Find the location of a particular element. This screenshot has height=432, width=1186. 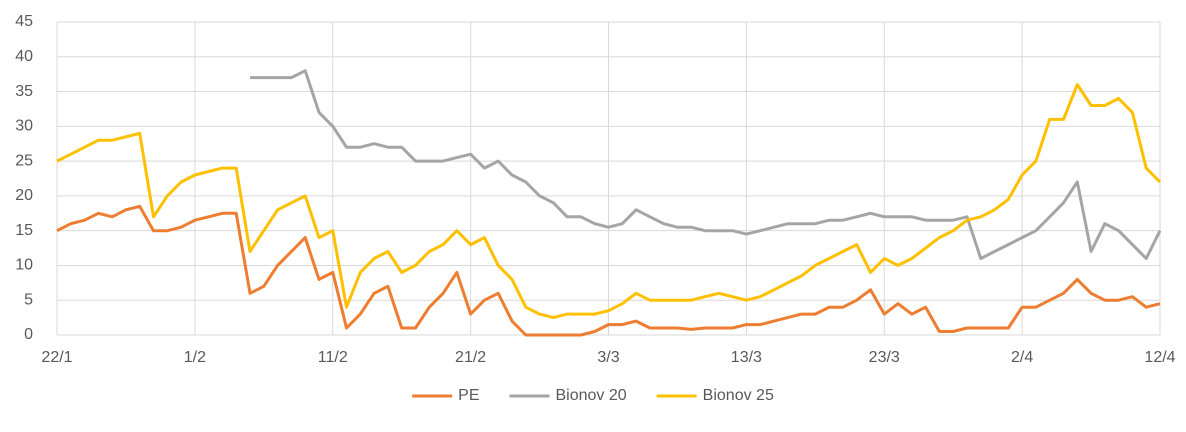

y-tick-label: 5 is located at coordinates (28, 299).